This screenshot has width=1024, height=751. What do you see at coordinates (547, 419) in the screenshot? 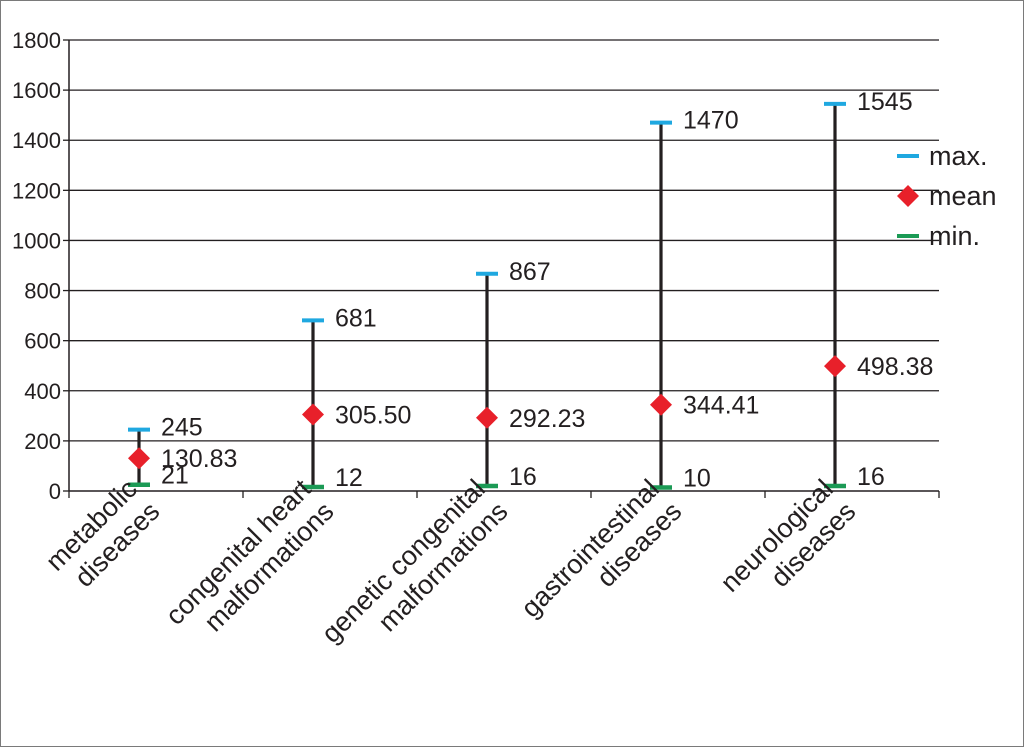
I see `mean-value-label: 292.23` at bounding box center [547, 419].